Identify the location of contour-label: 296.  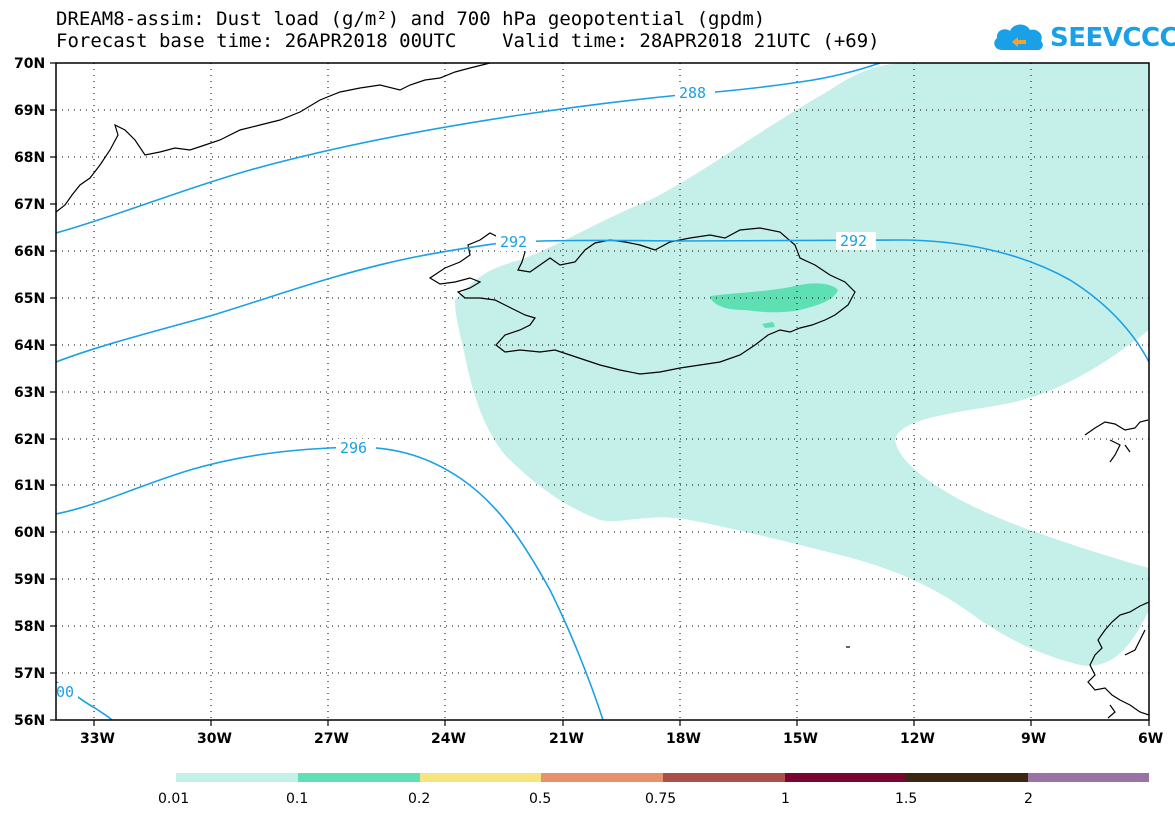
(353, 448).